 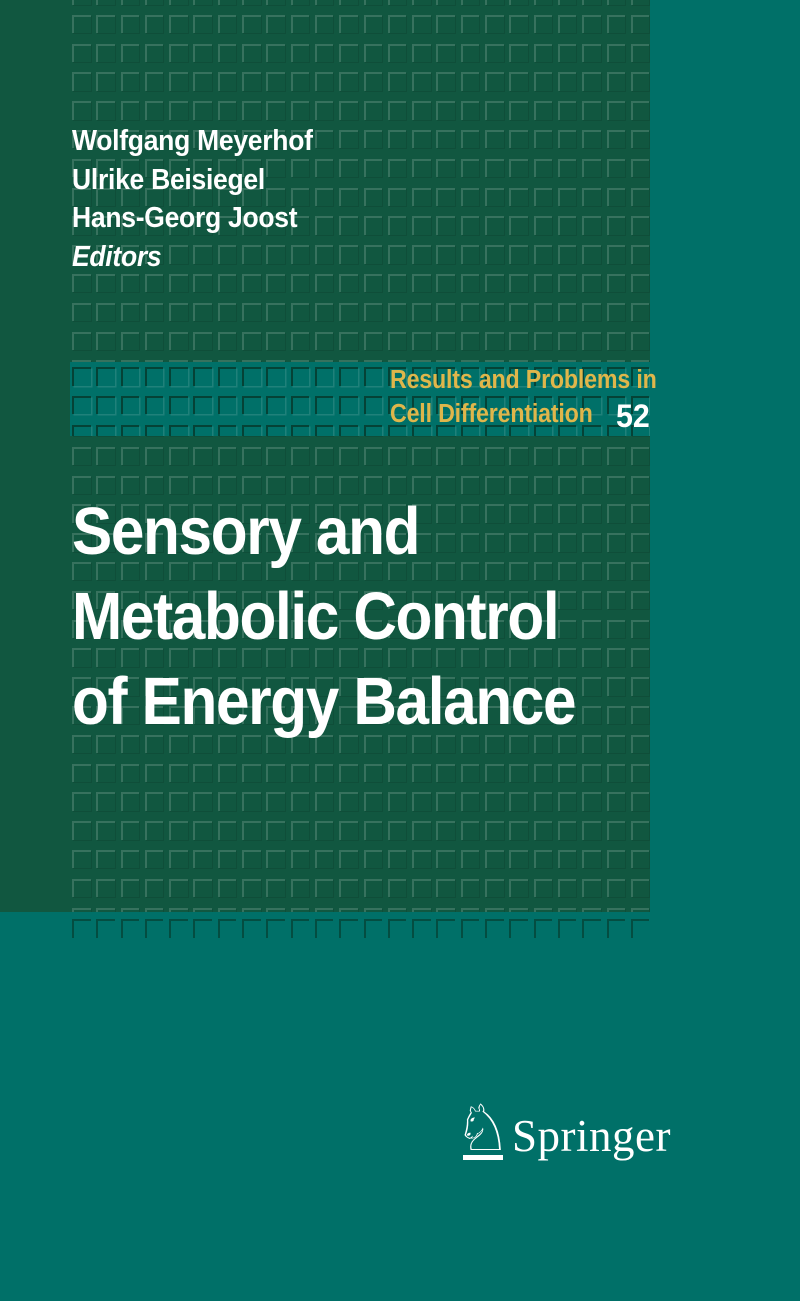 What do you see at coordinates (117, 256) in the screenshot?
I see `editors-label: Editors` at bounding box center [117, 256].